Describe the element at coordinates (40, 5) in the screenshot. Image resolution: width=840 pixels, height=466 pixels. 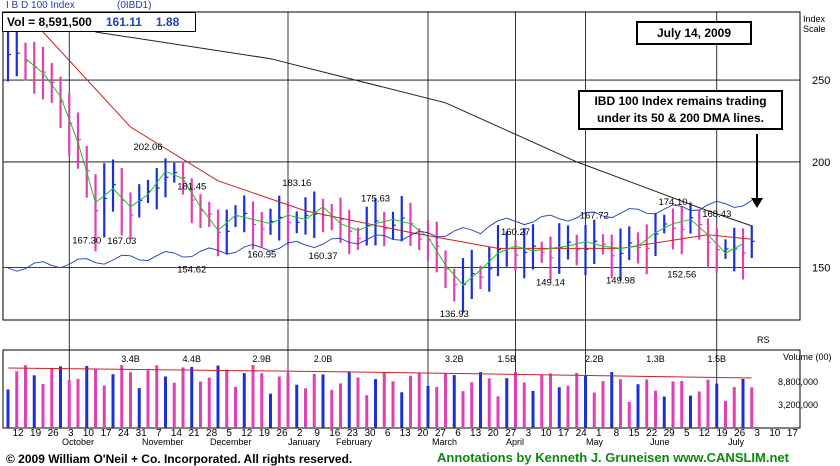
I see `index-name: I B D 100 Index` at that location.